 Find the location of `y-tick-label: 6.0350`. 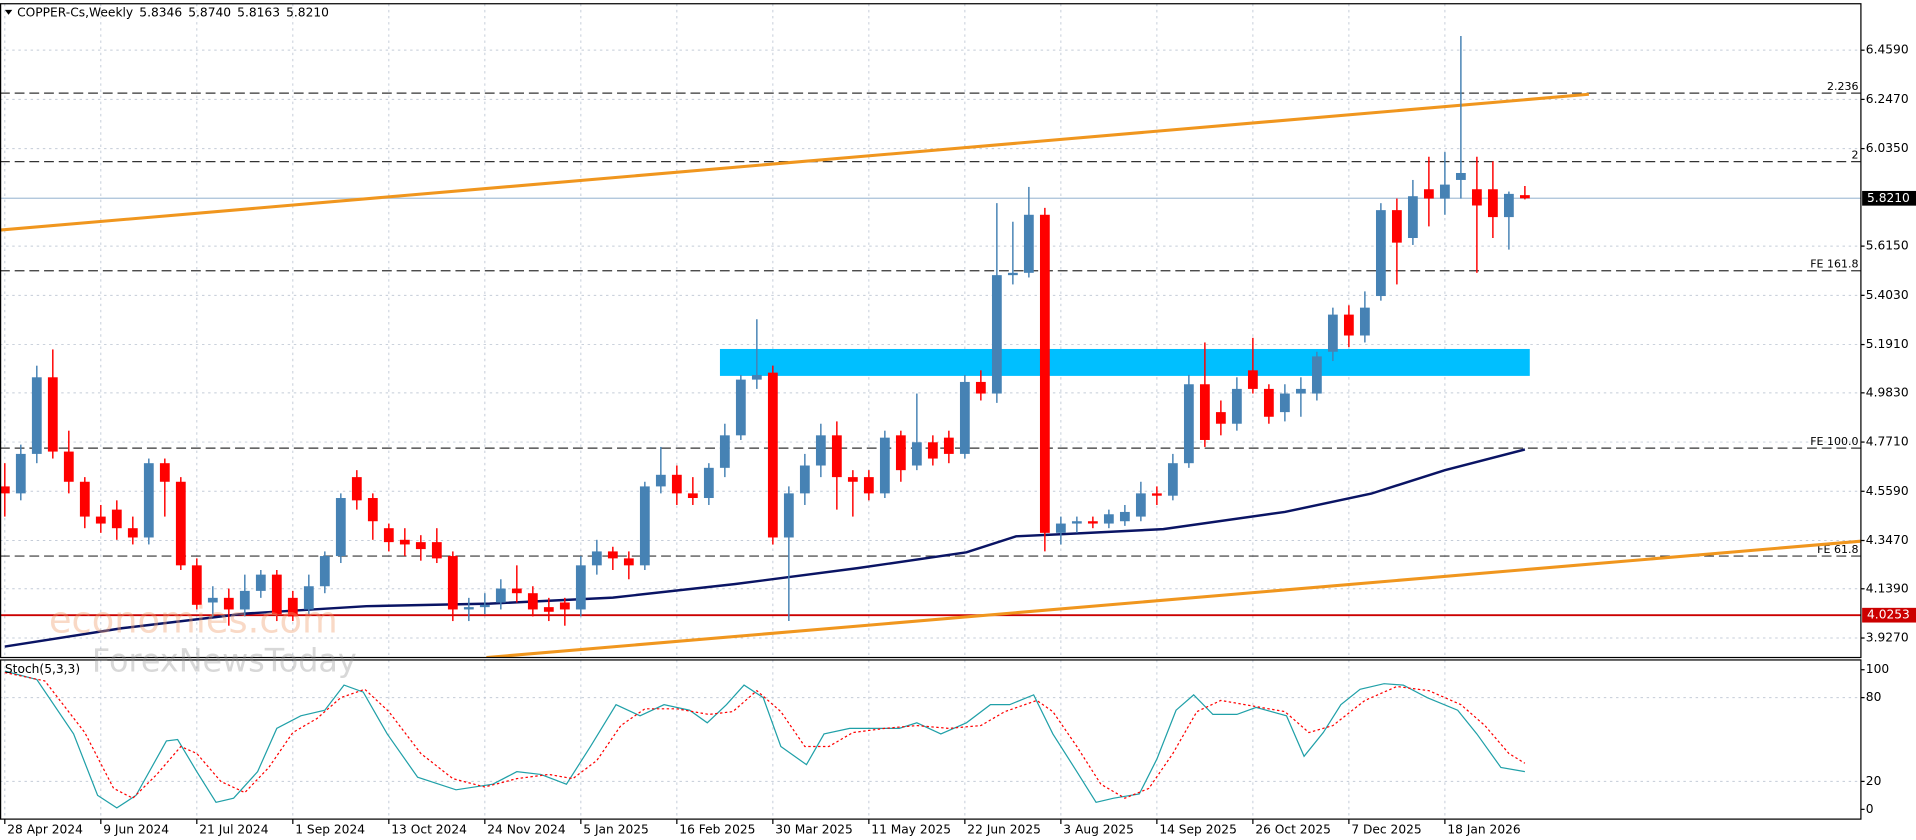

y-tick-label: 6.0350 is located at coordinates (1887, 148).